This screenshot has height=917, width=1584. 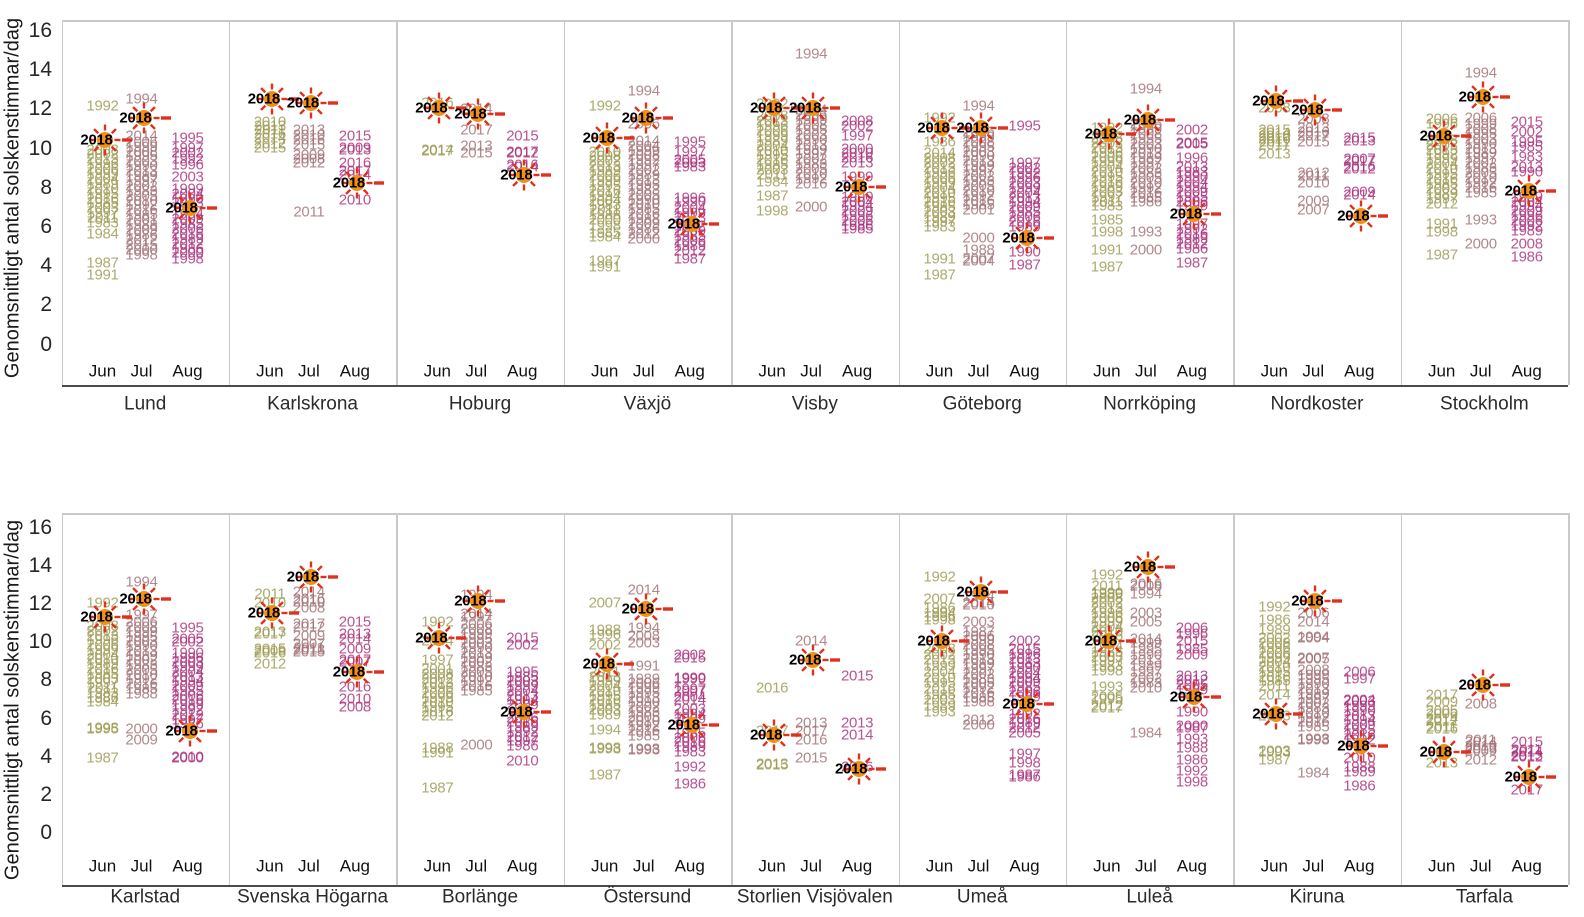 What do you see at coordinates (141, 136) in the screenshot?
I see `year-data-label: 2014` at bounding box center [141, 136].